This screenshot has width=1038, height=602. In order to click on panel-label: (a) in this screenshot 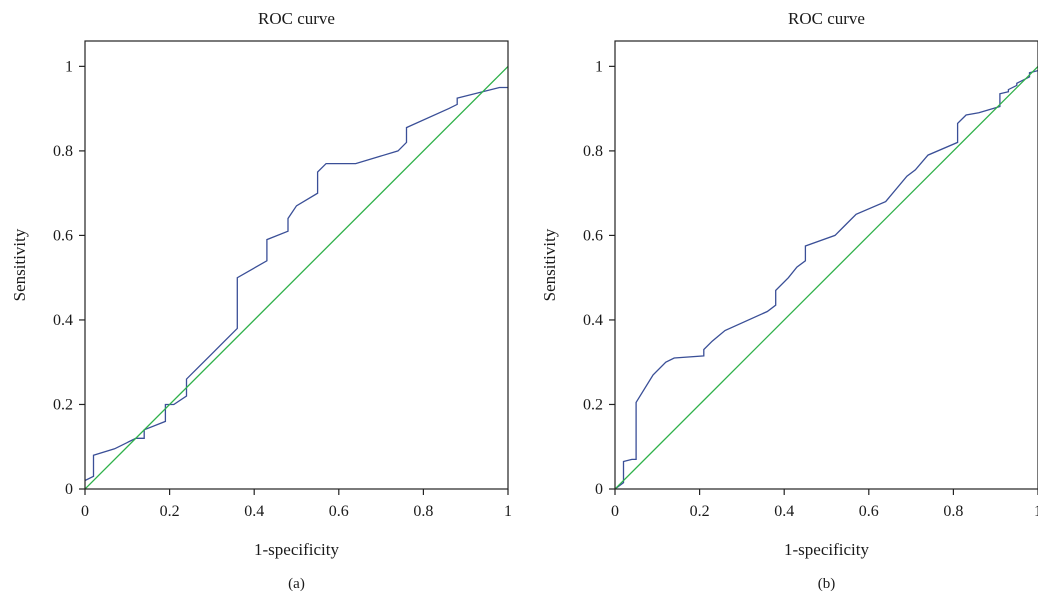, I will do `click(296, 584)`.